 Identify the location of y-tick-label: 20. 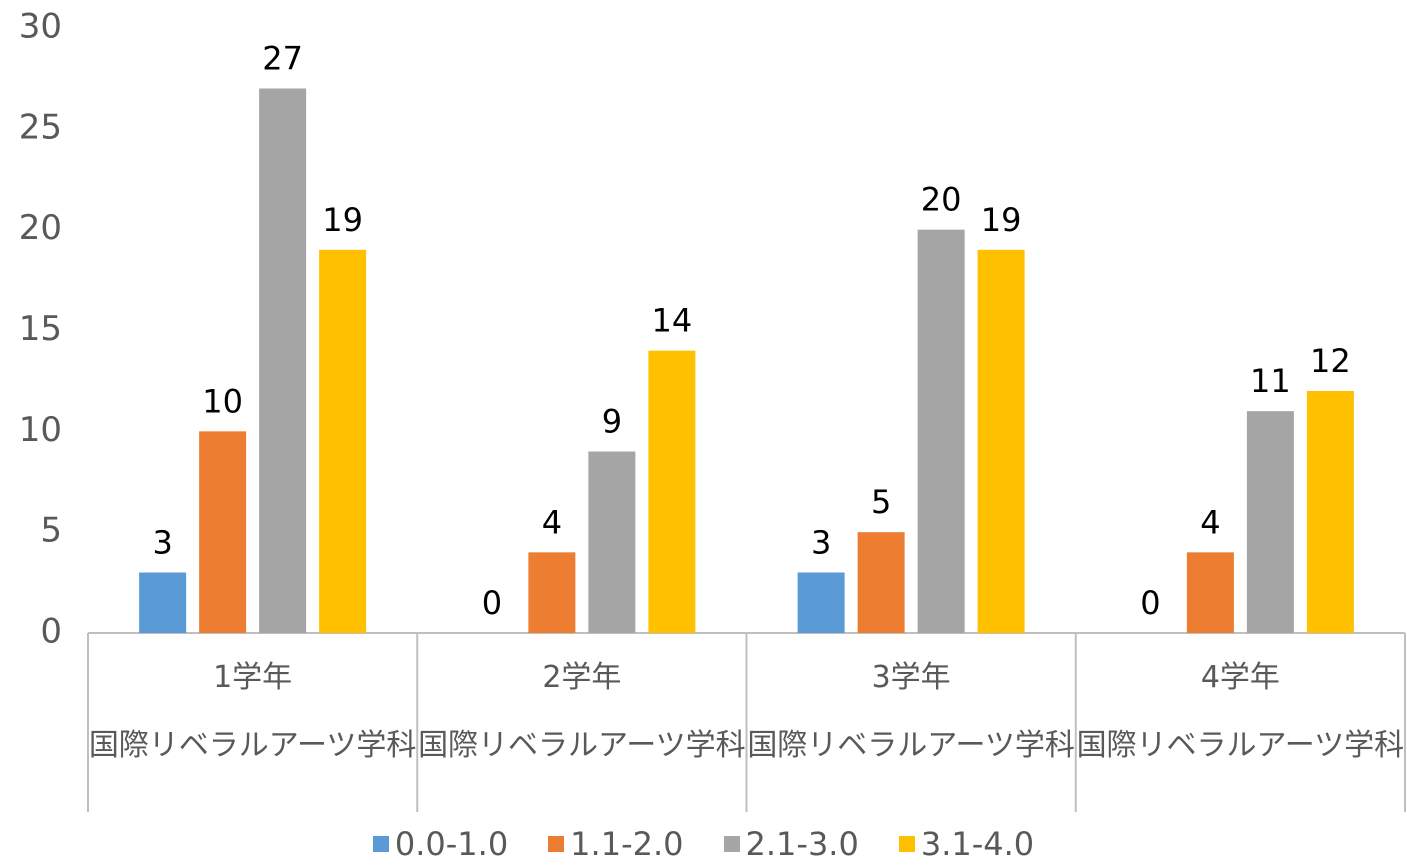
(40, 228).